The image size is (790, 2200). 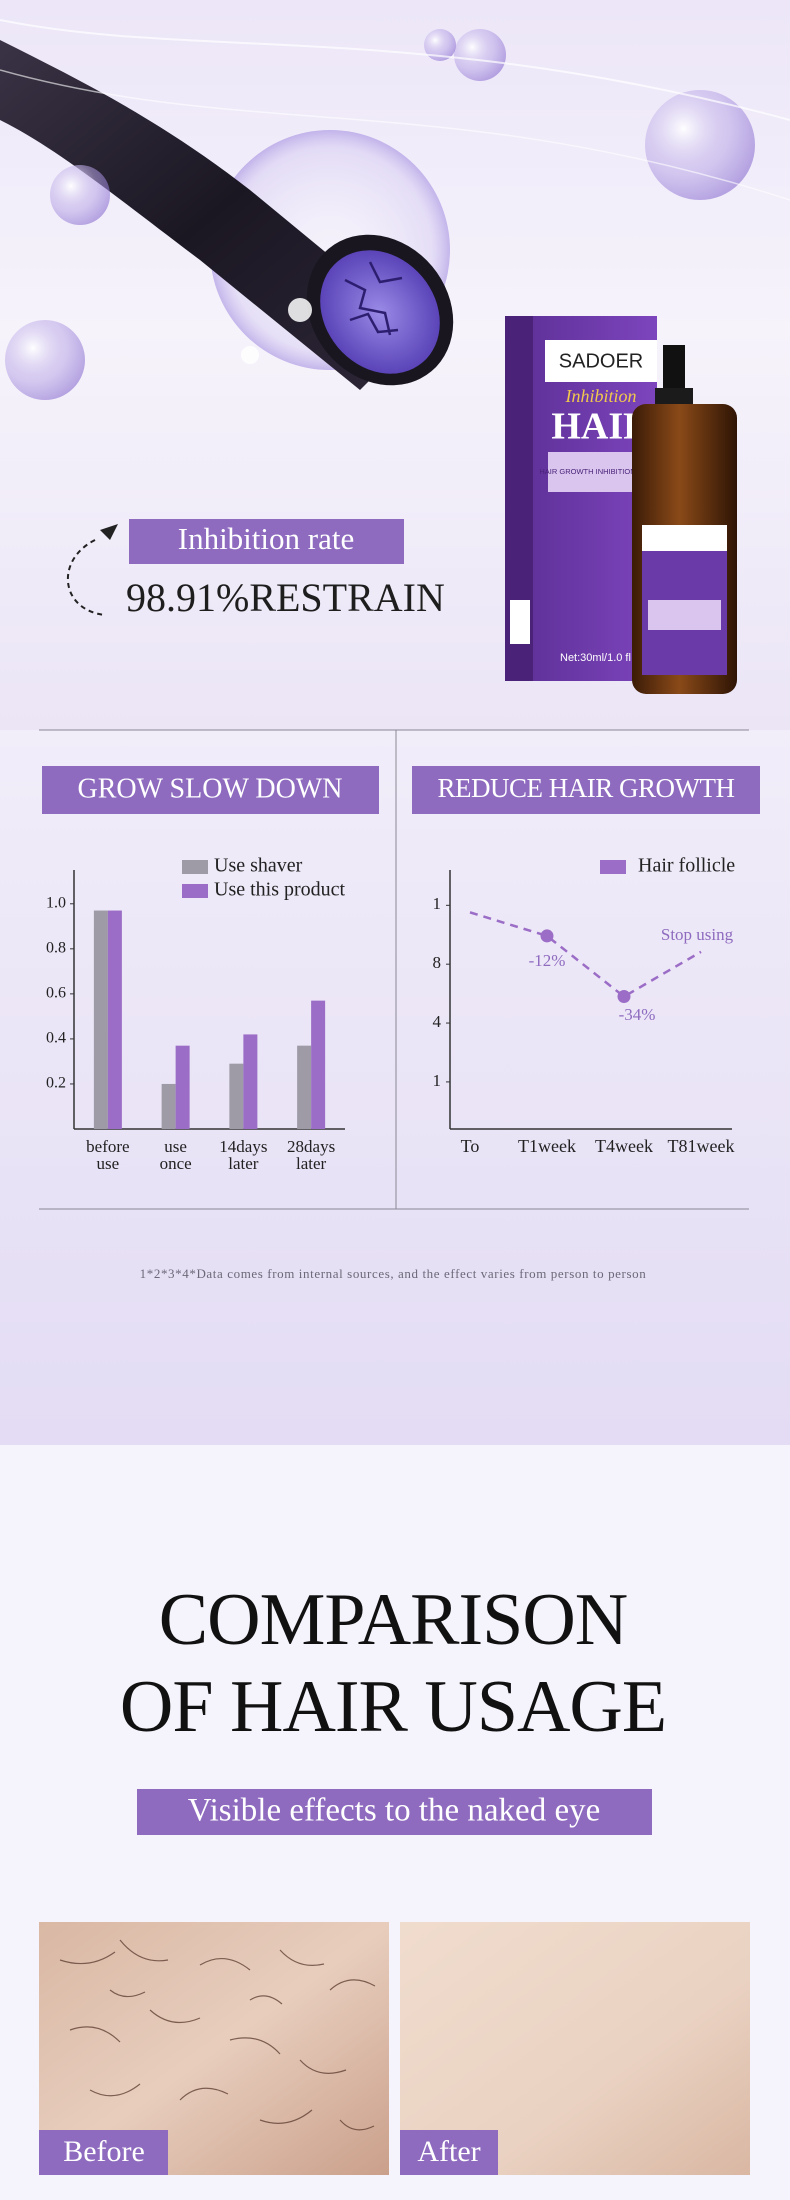 I want to click on product-brand: SADOER, so click(x=601, y=361).